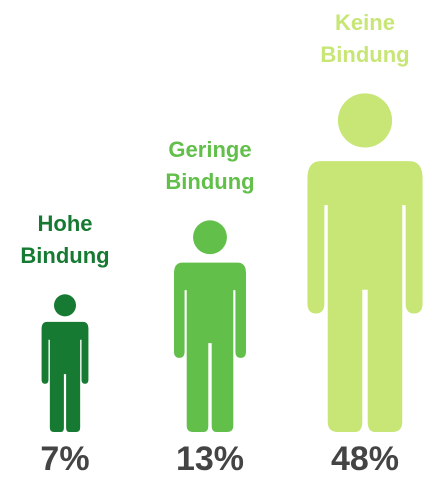 The image size is (434, 479). What do you see at coordinates (65, 240) in the screenshot?
I see `category-label: Hohe Bindung` at bounding box center [65, 240].